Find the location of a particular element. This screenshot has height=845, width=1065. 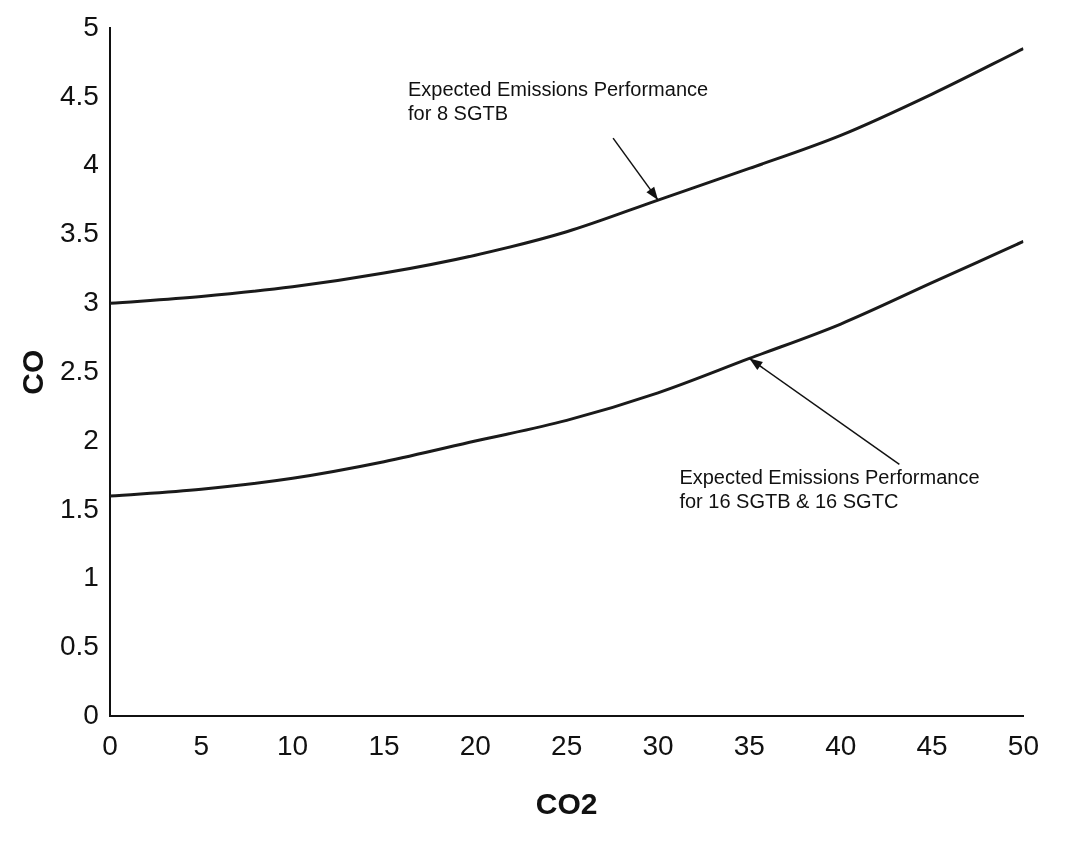

x-tick-label: 15 is located at coordinates (384, 745).